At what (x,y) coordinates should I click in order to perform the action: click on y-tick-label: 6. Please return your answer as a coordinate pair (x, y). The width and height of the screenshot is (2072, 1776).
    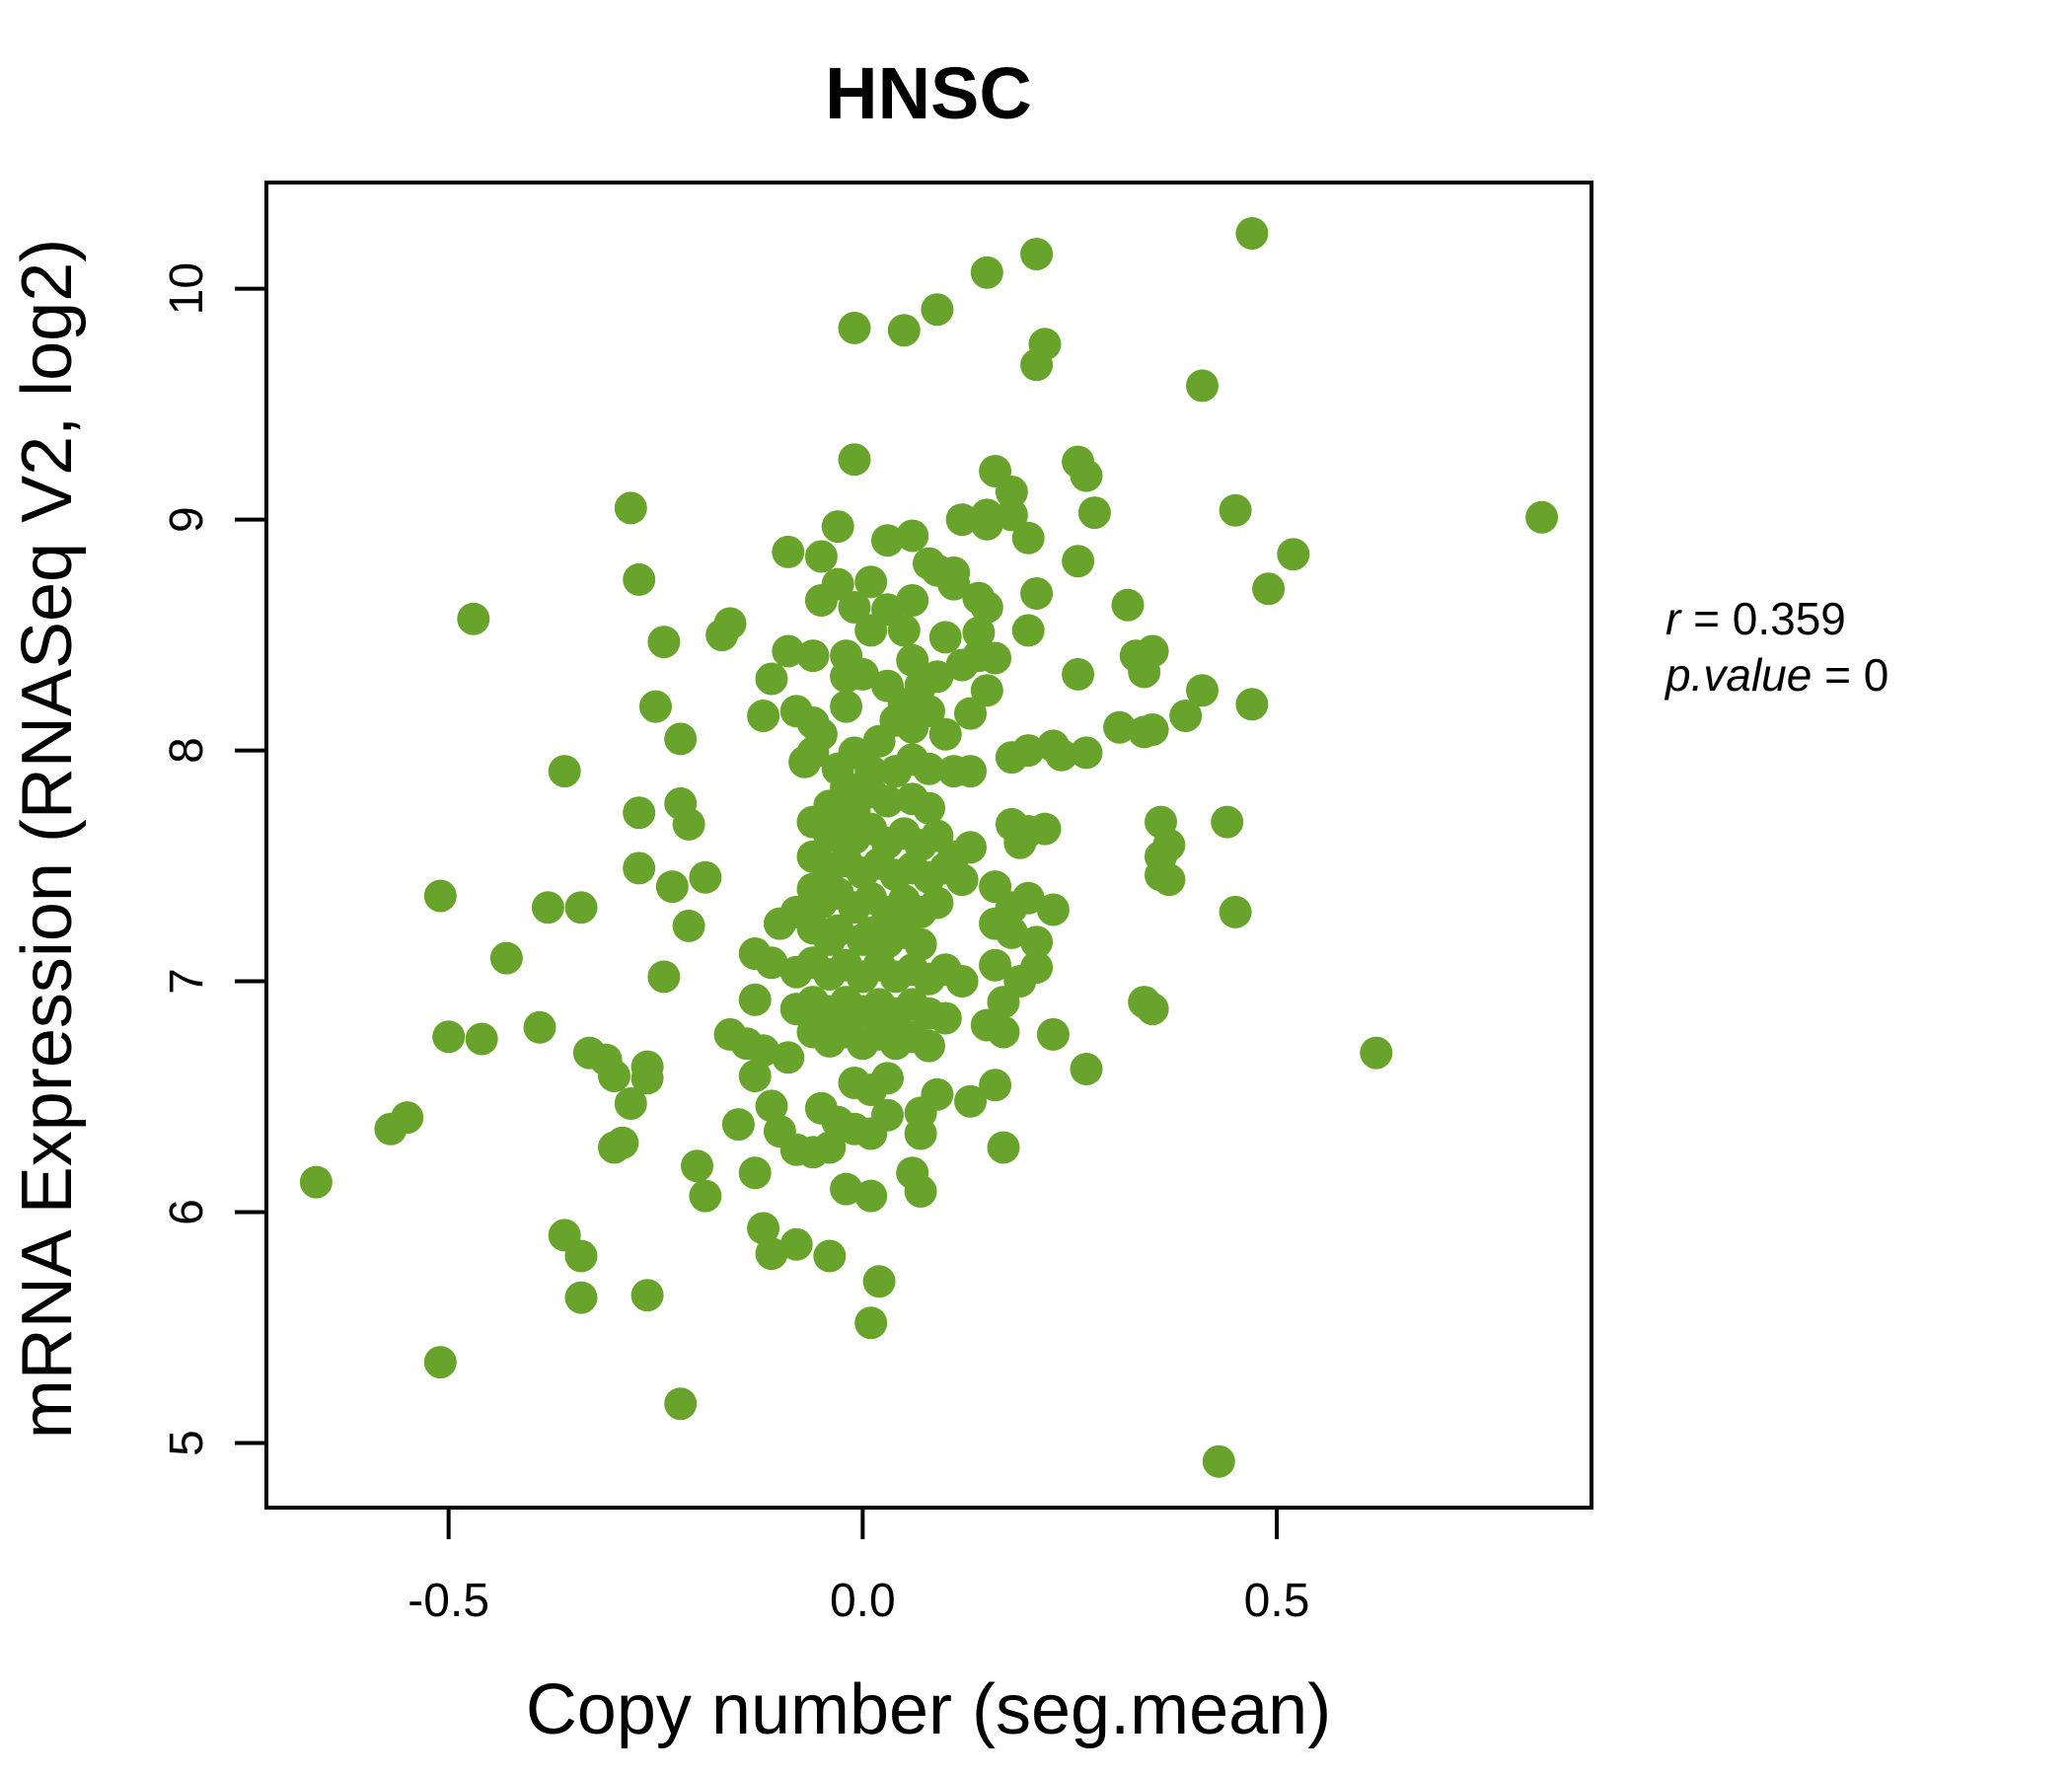
    Looking at the image, I should click on (187, 1212).